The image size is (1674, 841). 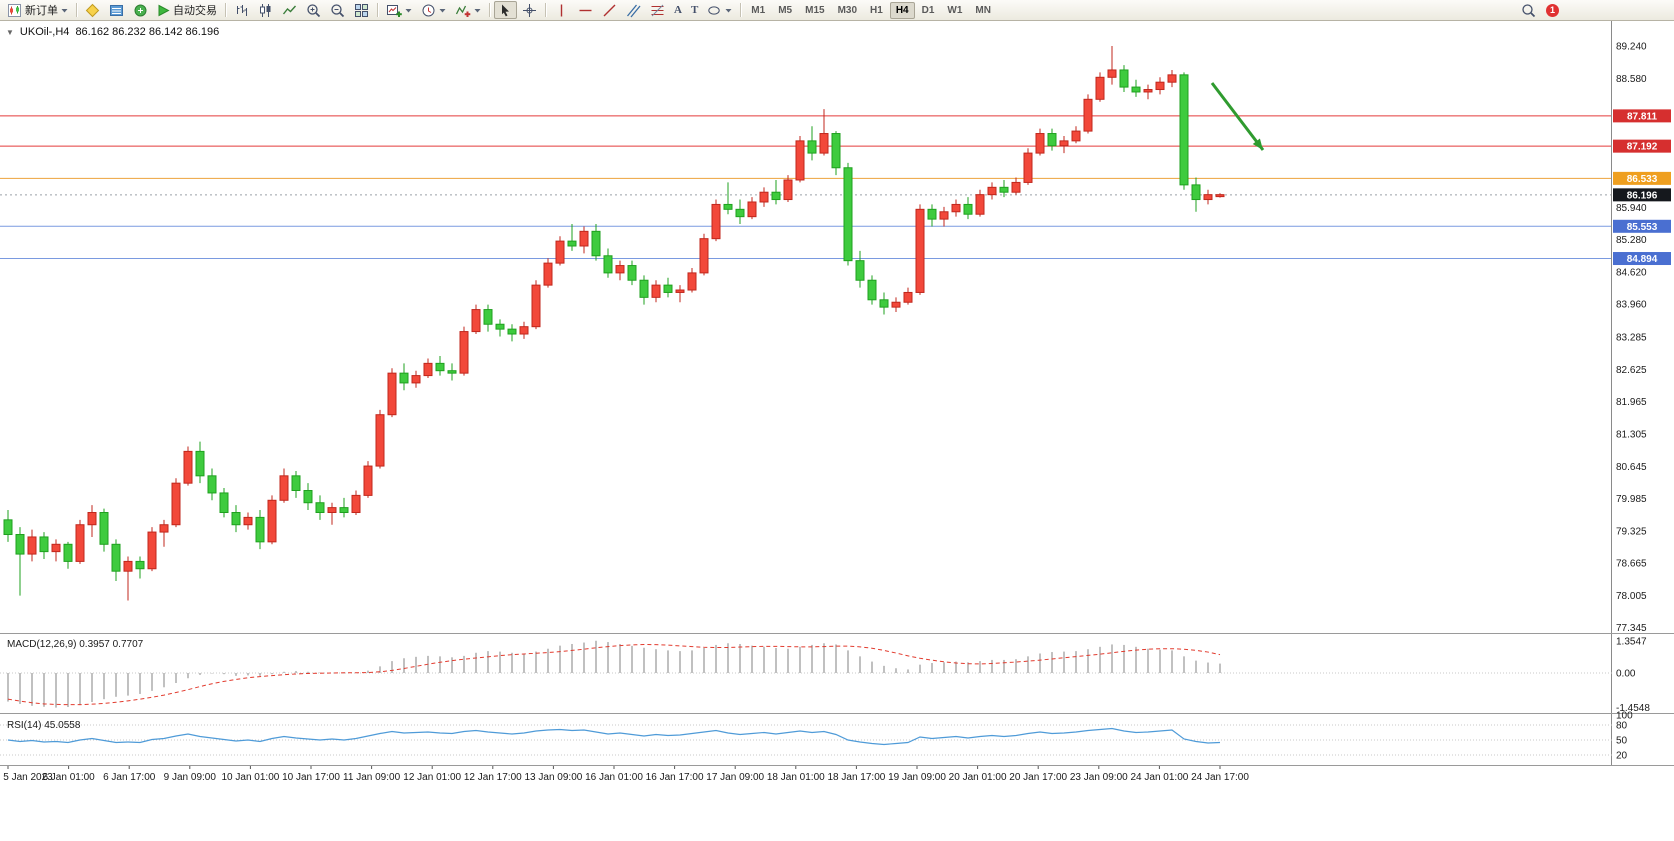 What do you see at coordinates (815, 10) in the screenshot?
I see `timeframe-m15: M15` at bounding box center [815, 10].